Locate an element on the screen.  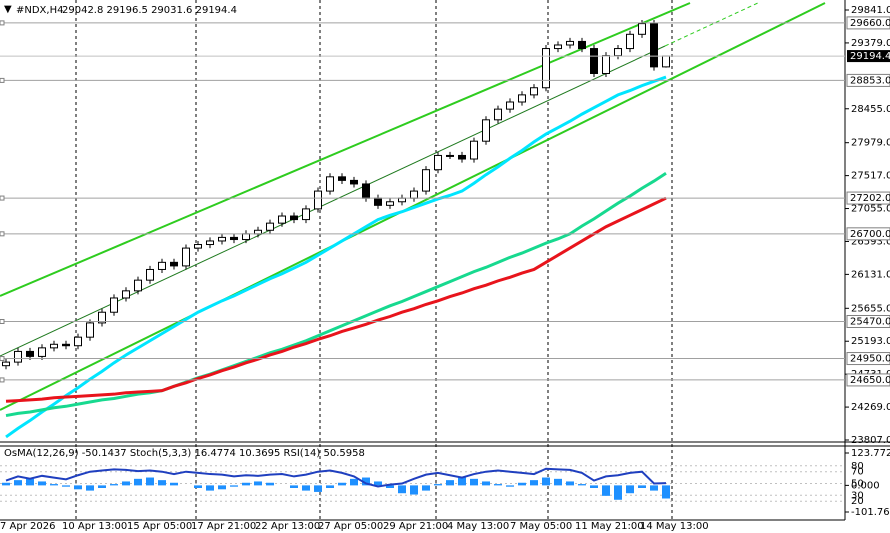
rsi-line is located at coordinates (336, 477).